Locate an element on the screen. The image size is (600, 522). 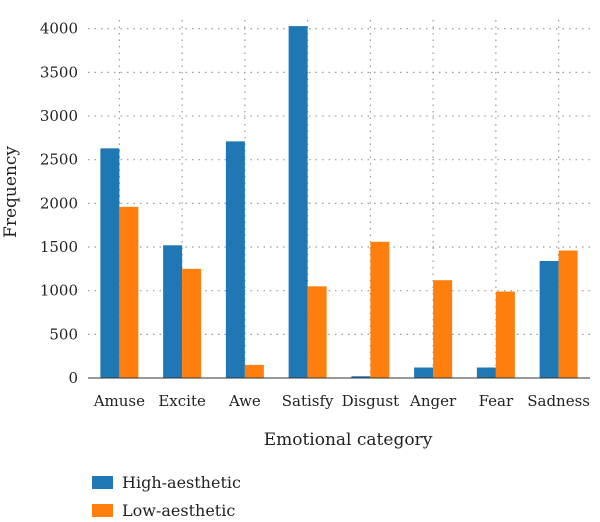
y-tick-label: 1500 is located at coordinates (59, 247).